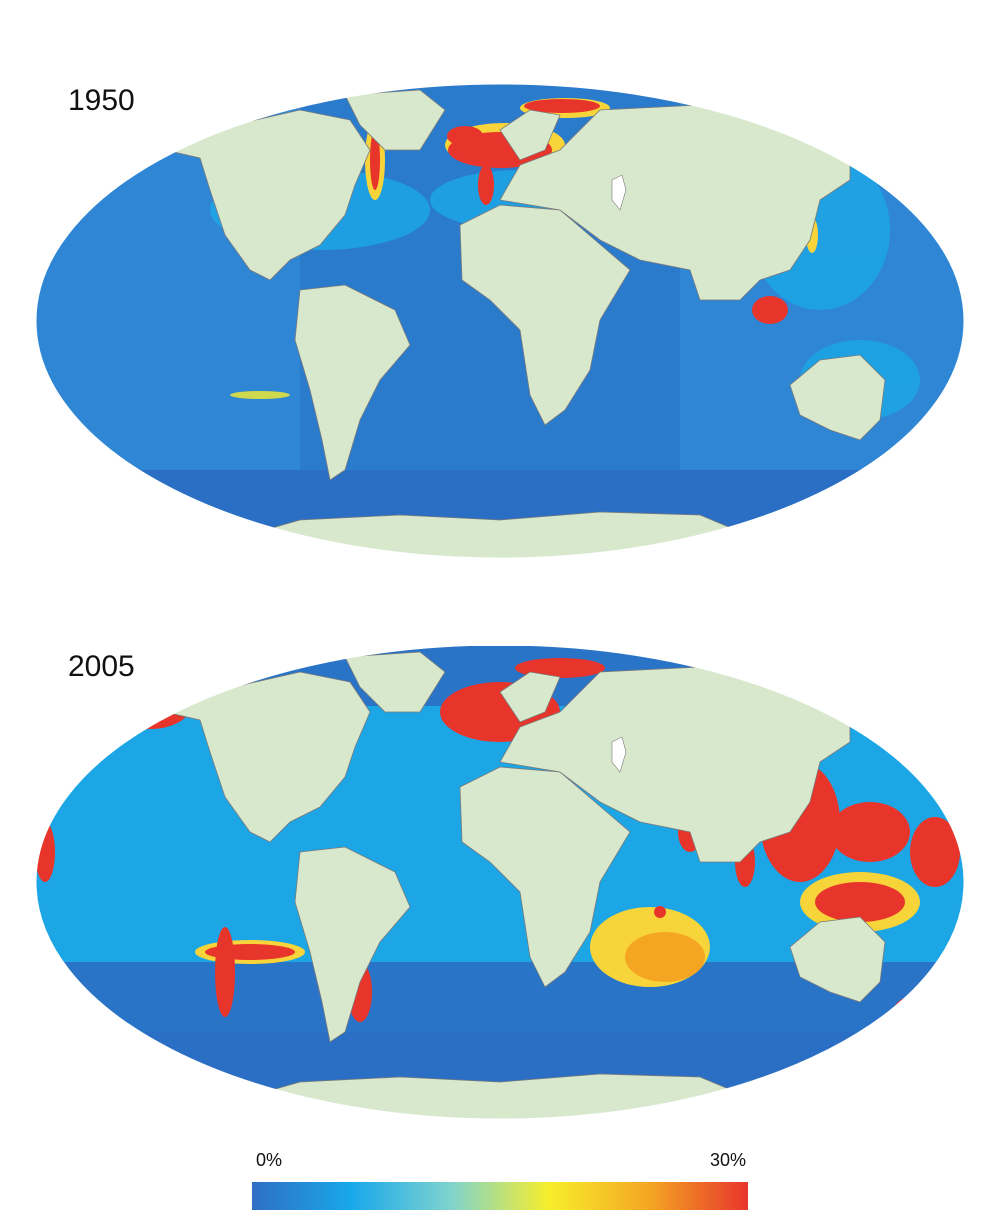 The height and width of the screenshot is (1218, 1000). Describe the element at coordinates (101, 100) in the screenshot. I see `year-label: 1950` at that location.